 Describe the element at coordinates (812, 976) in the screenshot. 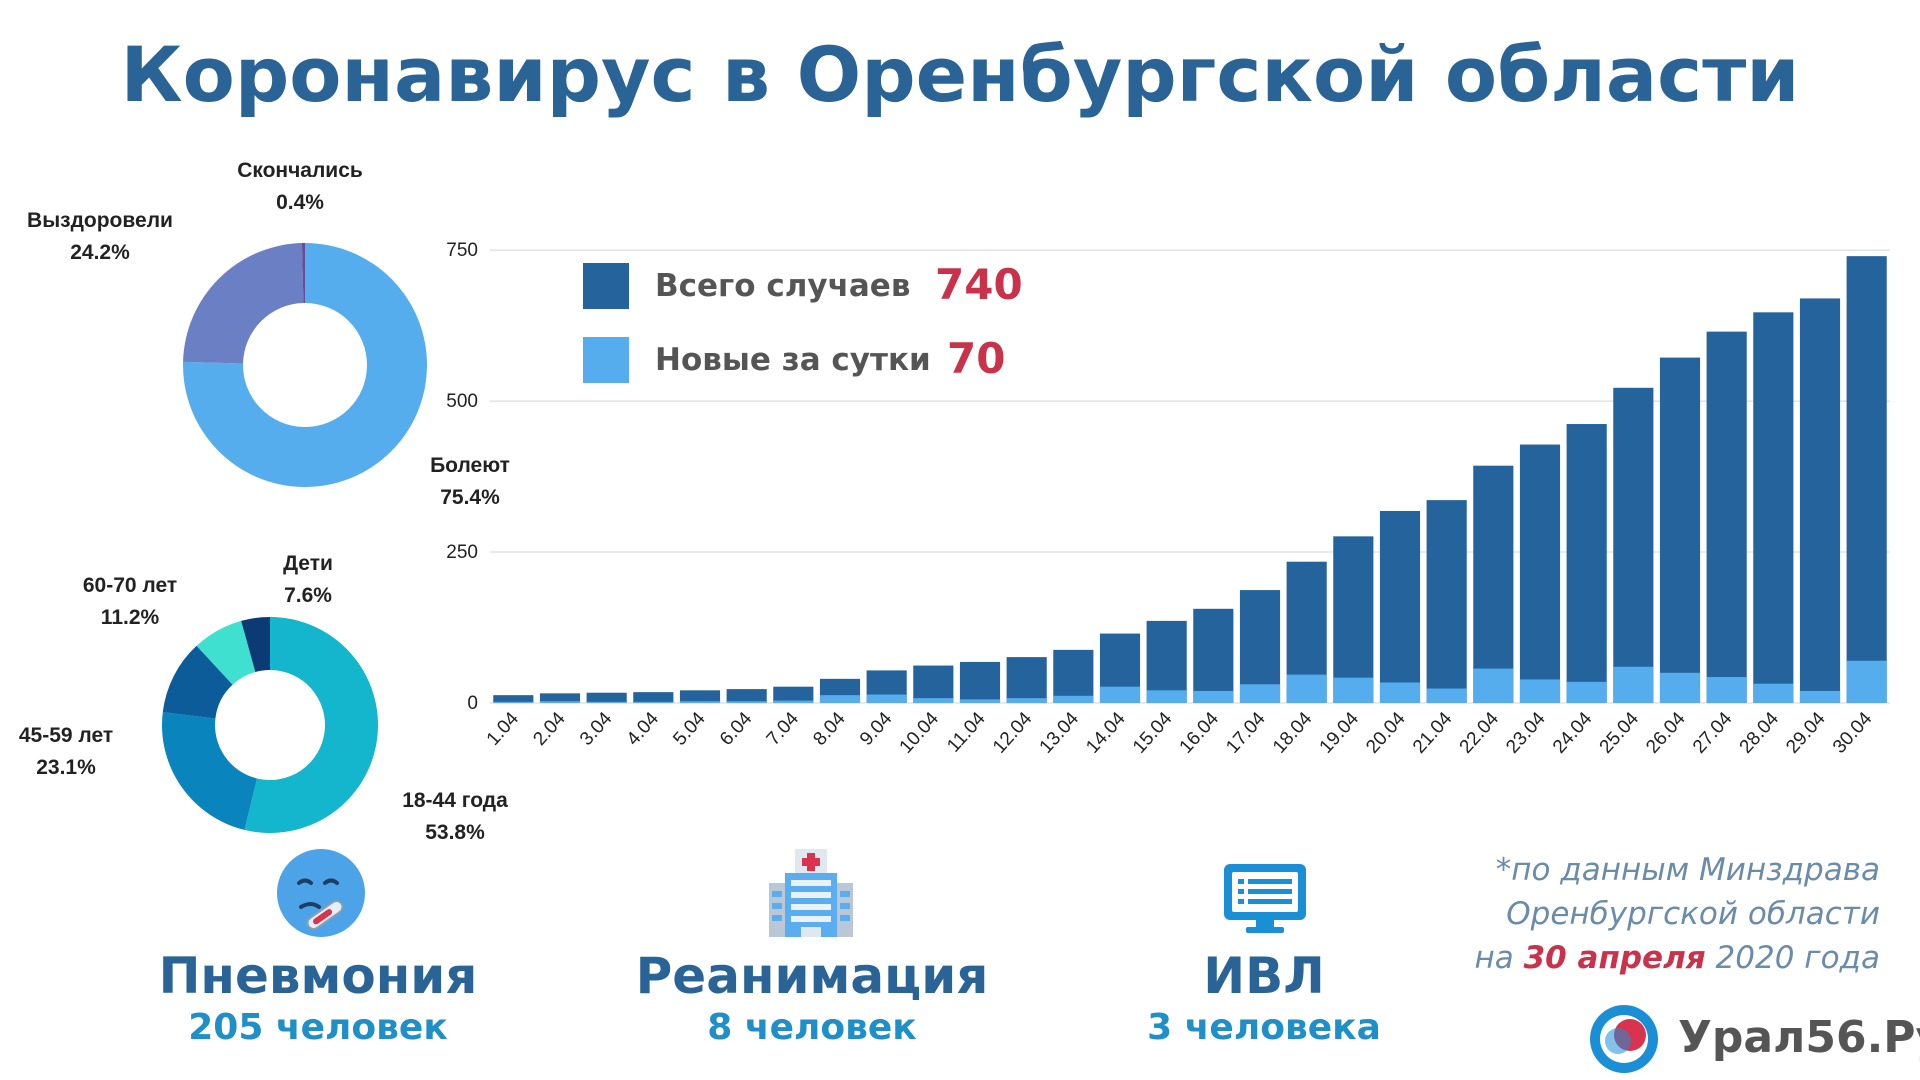

I see `stat-icu-title: Реанимация` at that location.